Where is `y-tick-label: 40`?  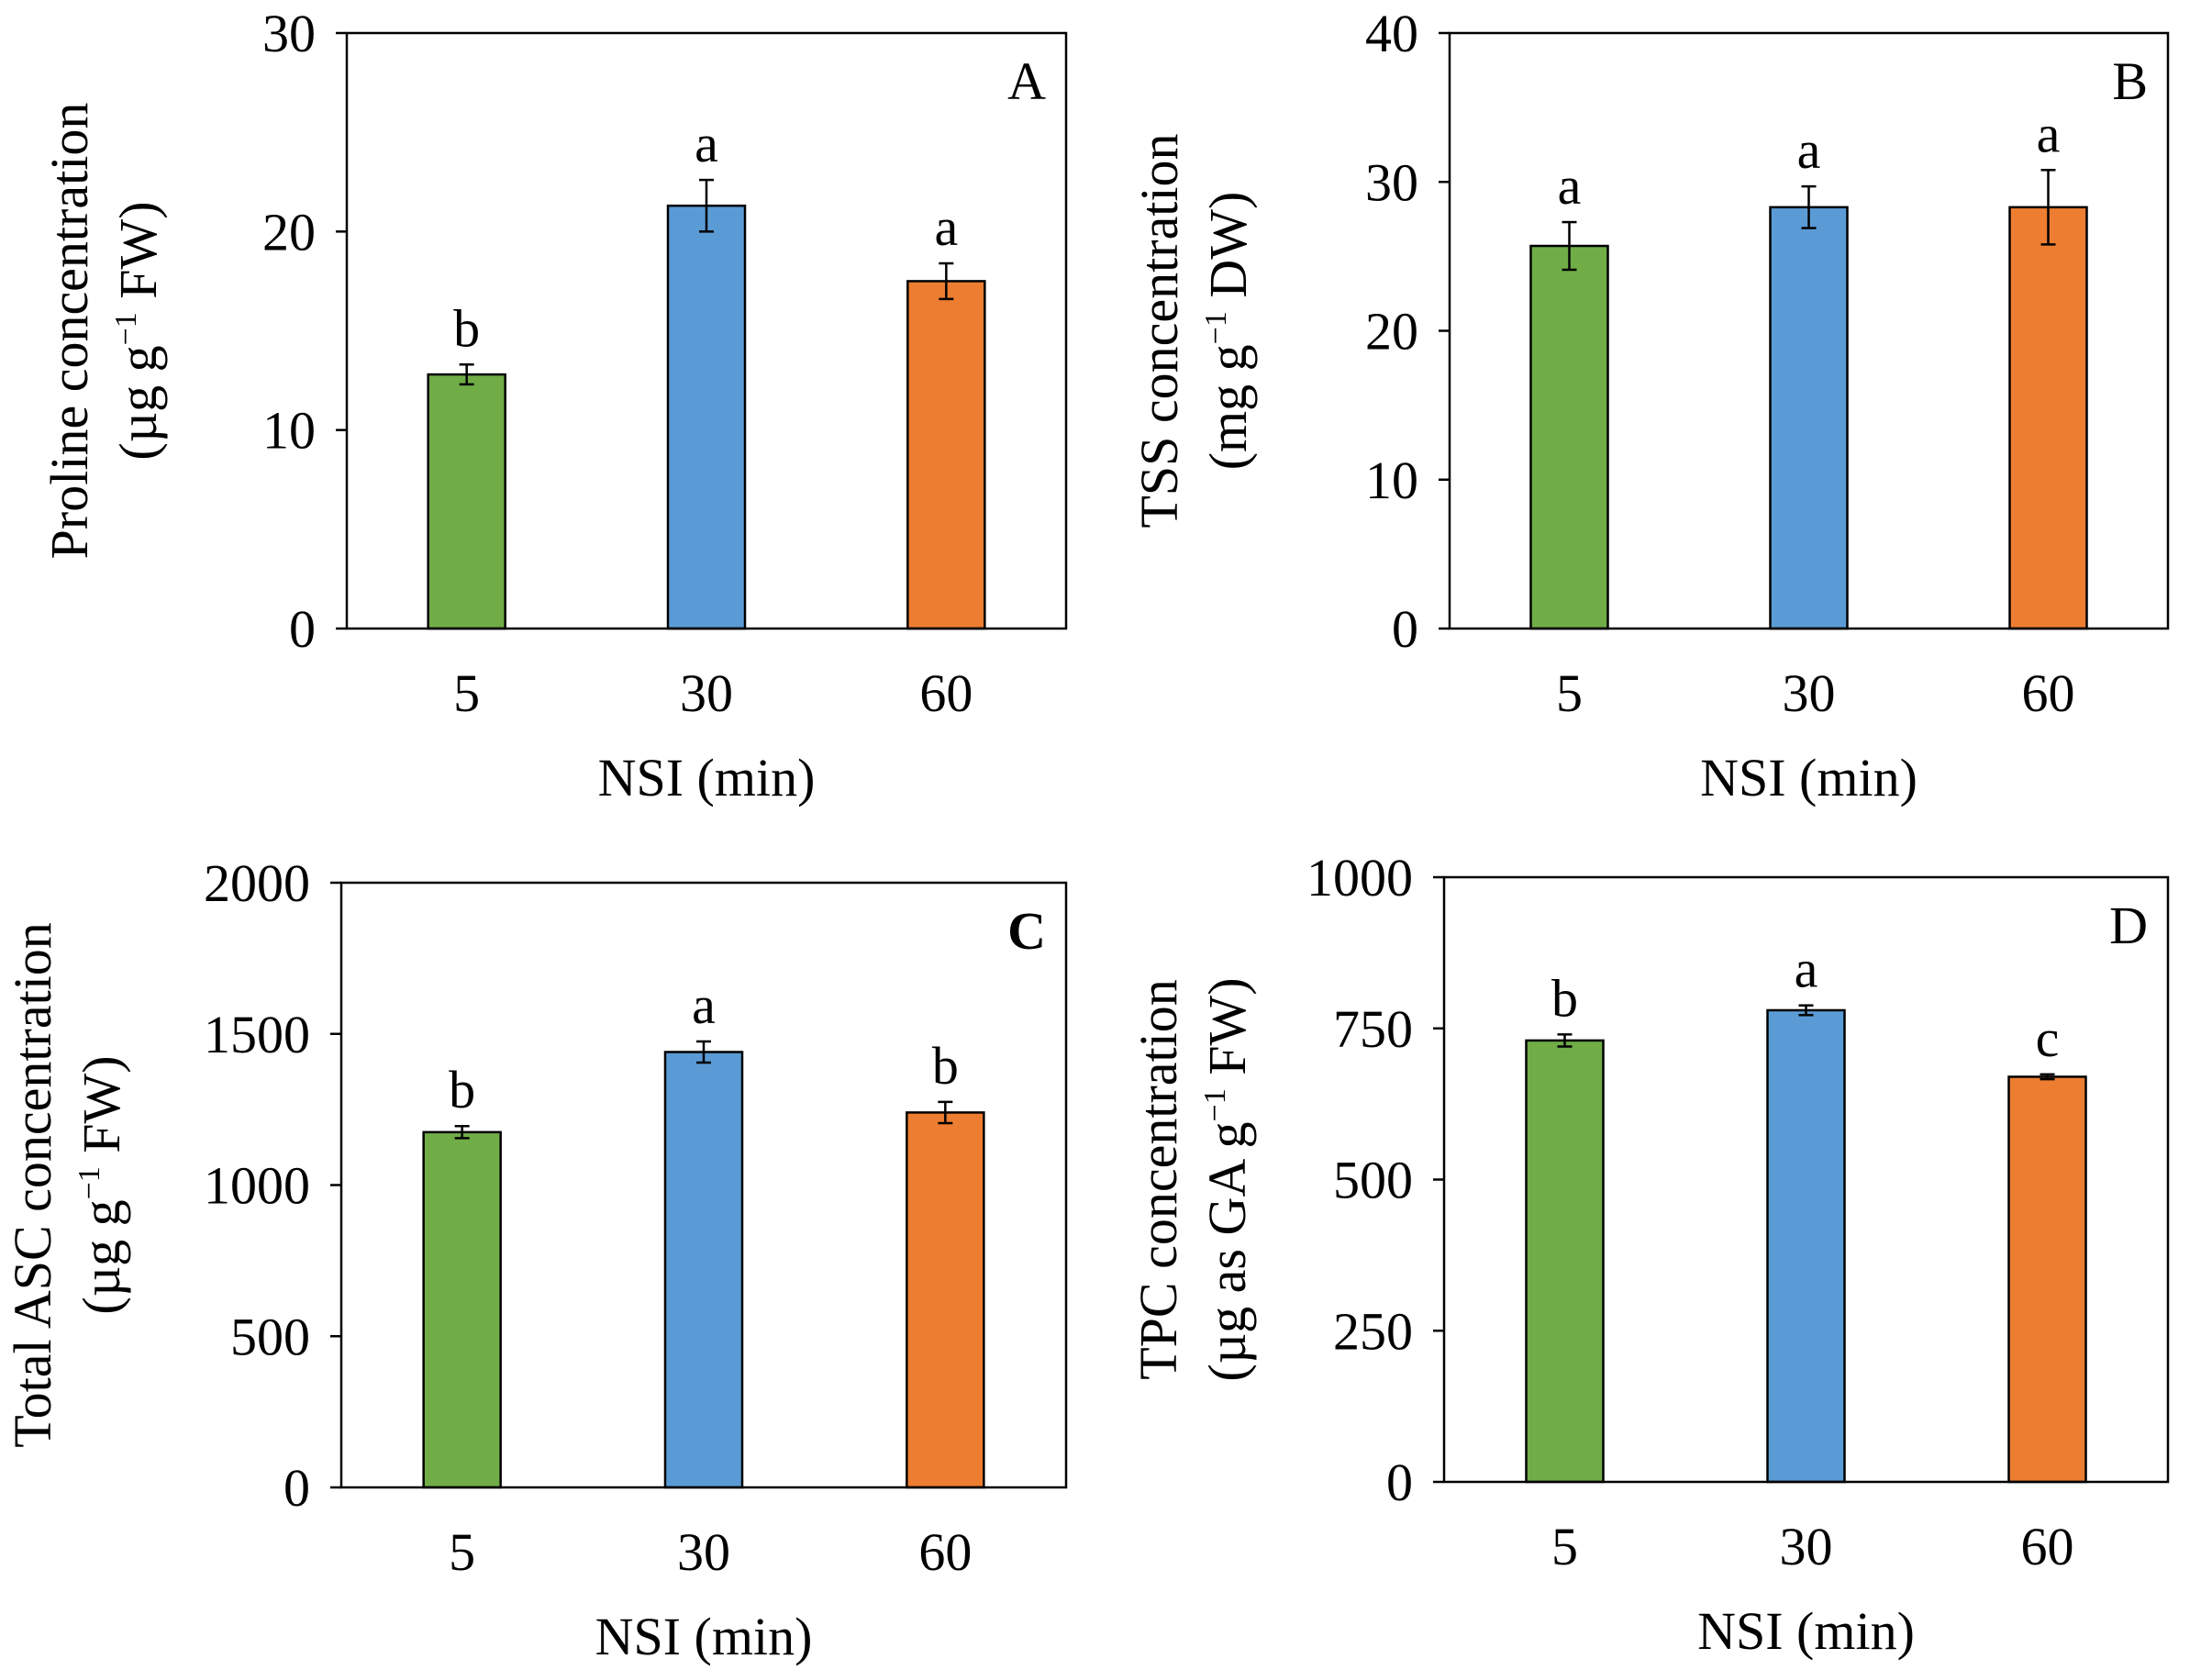
y-tick-label: 40 is located at coordinates (1391, 33).